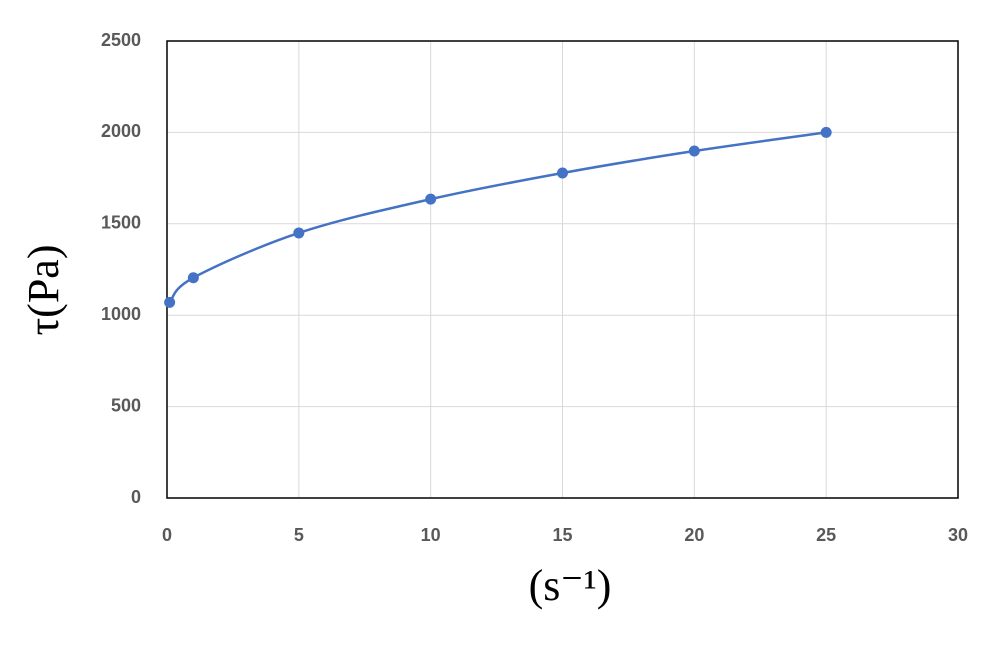 Image resolution: width=1000 pixels, height=650 pixels. What do you see at coordinates (694, 535) in the screenshot?
I see `x-tick-label: 20` at bounding box center [694, 535].